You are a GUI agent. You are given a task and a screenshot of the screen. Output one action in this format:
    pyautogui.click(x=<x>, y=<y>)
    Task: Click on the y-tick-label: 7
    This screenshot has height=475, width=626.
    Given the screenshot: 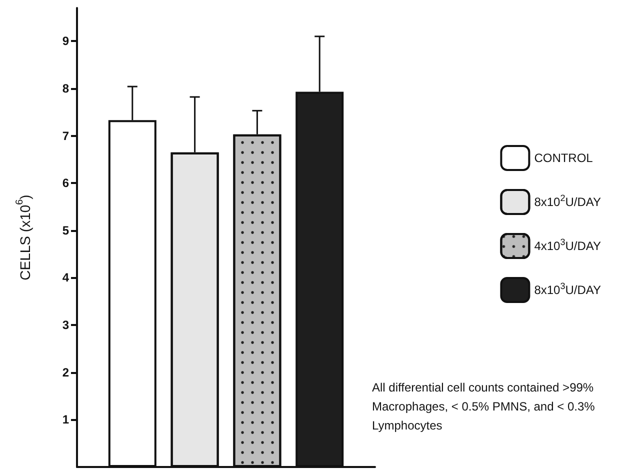 What is the action you would take?
    pyautogui.click(x=66, y=135)
    